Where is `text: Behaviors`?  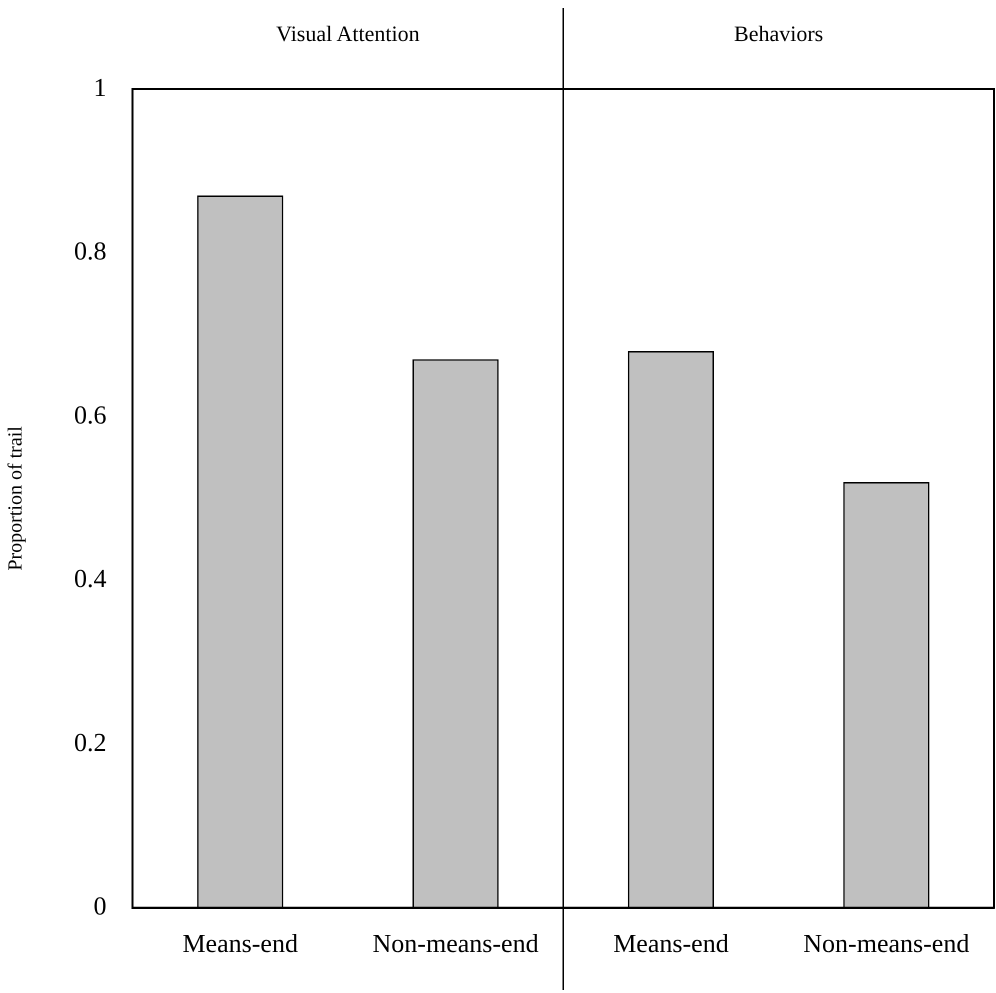 text: Behaviors is located at coordinates (779, 33).